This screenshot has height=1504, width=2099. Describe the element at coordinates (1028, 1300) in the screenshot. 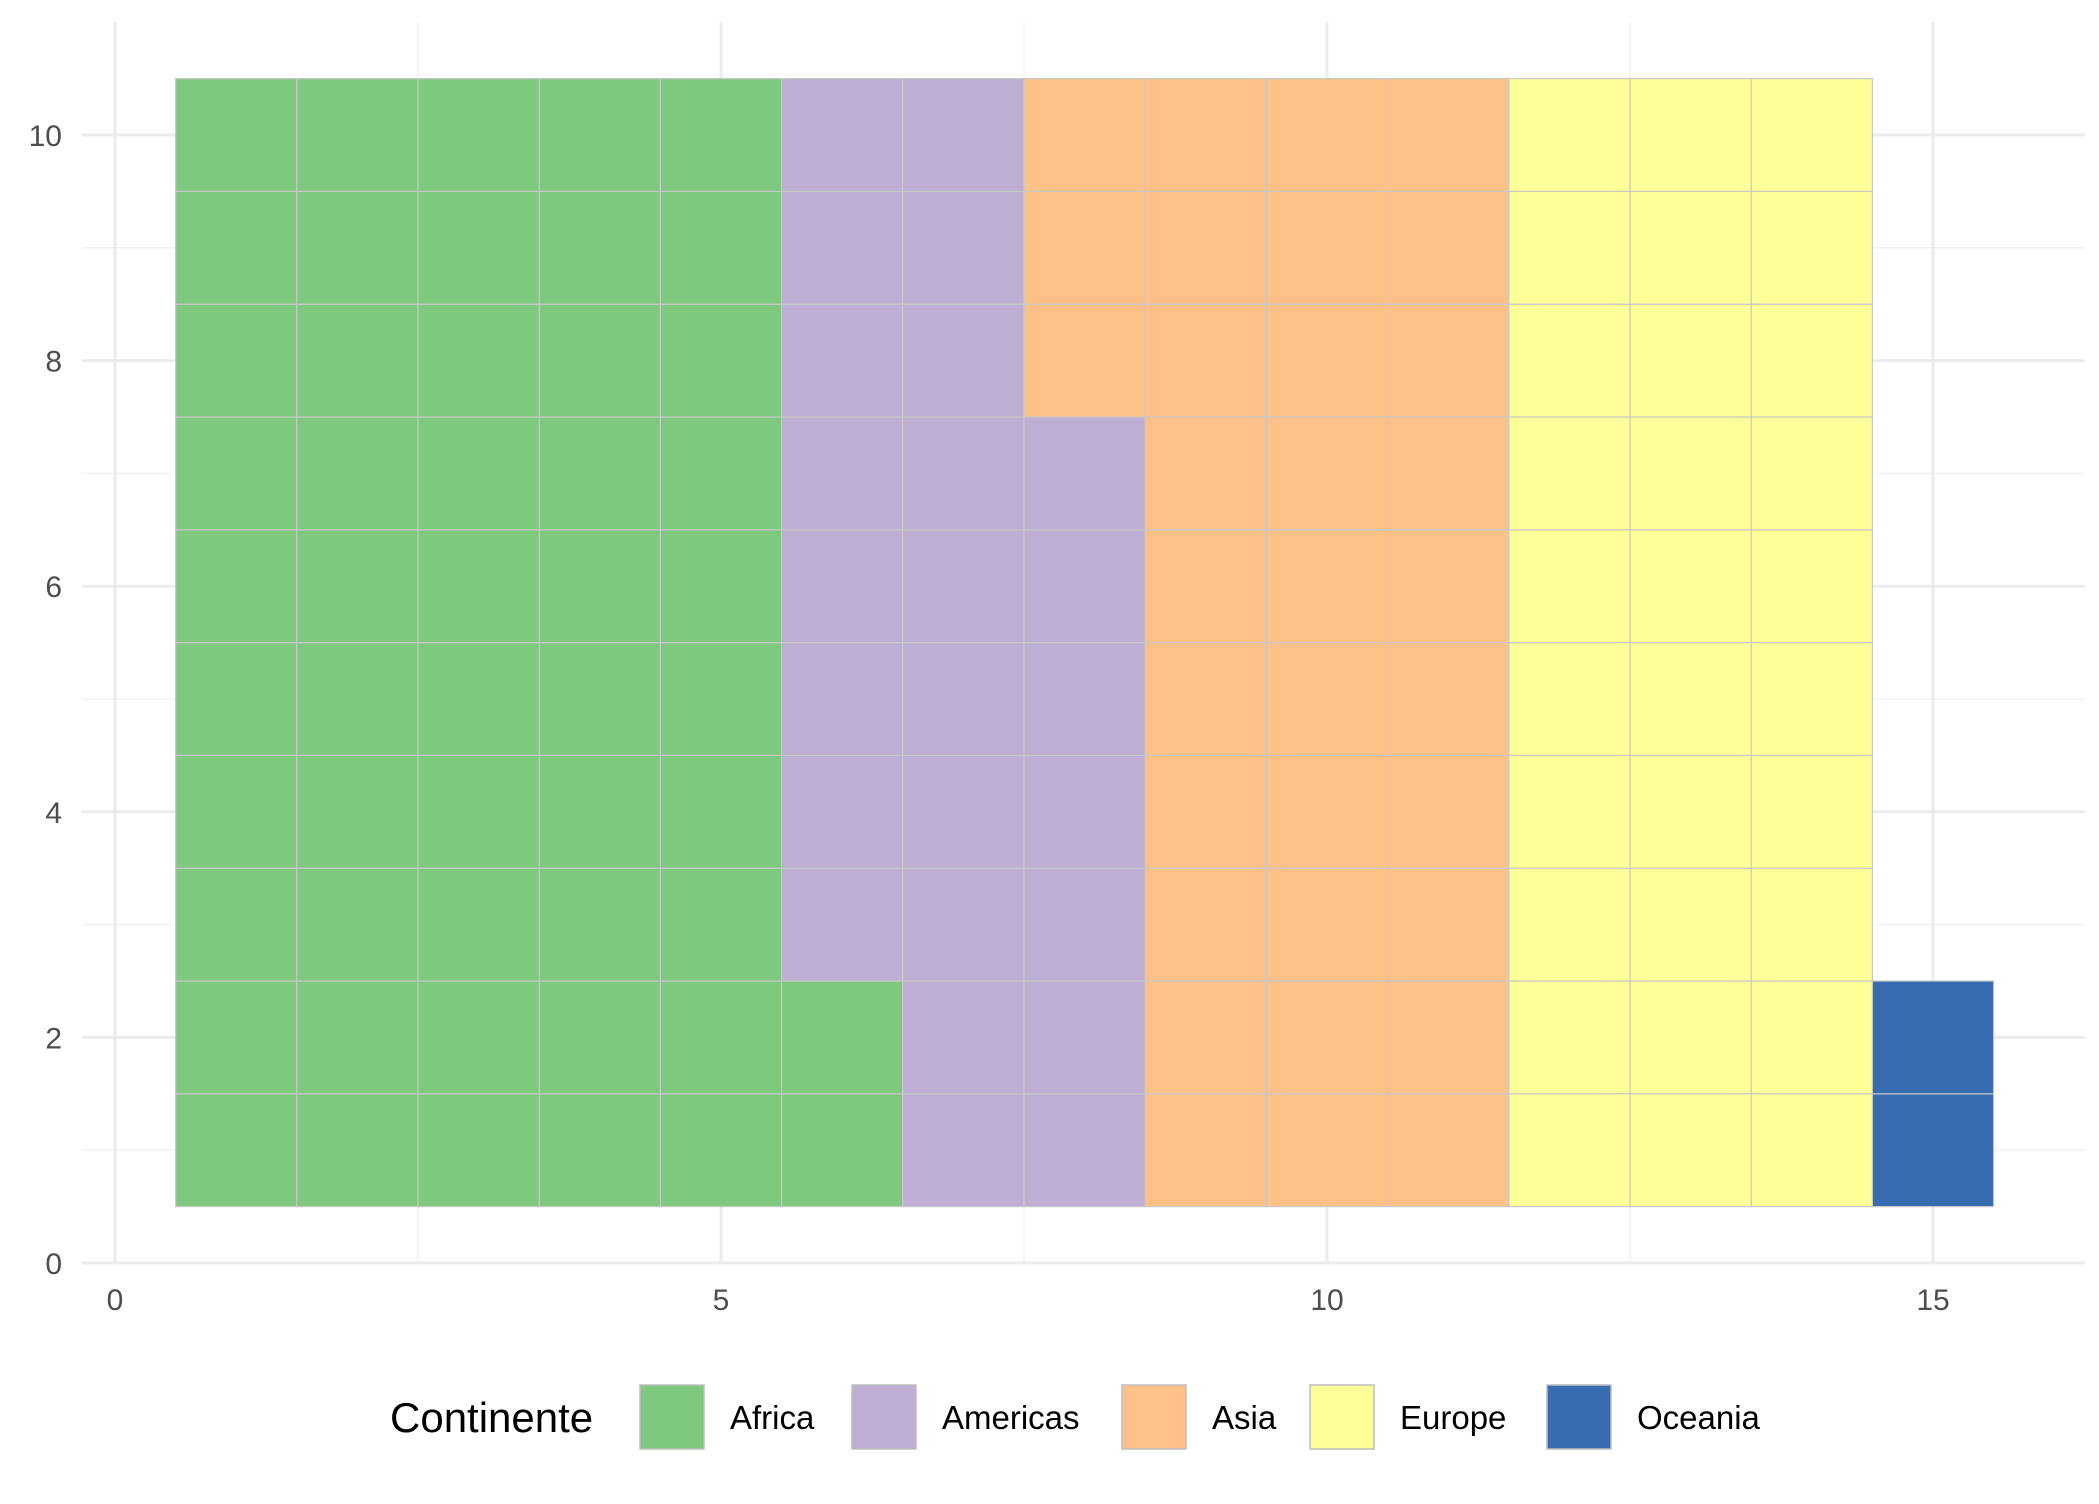

I see `x-axis-ticks: 0 5 10 15` at that location.